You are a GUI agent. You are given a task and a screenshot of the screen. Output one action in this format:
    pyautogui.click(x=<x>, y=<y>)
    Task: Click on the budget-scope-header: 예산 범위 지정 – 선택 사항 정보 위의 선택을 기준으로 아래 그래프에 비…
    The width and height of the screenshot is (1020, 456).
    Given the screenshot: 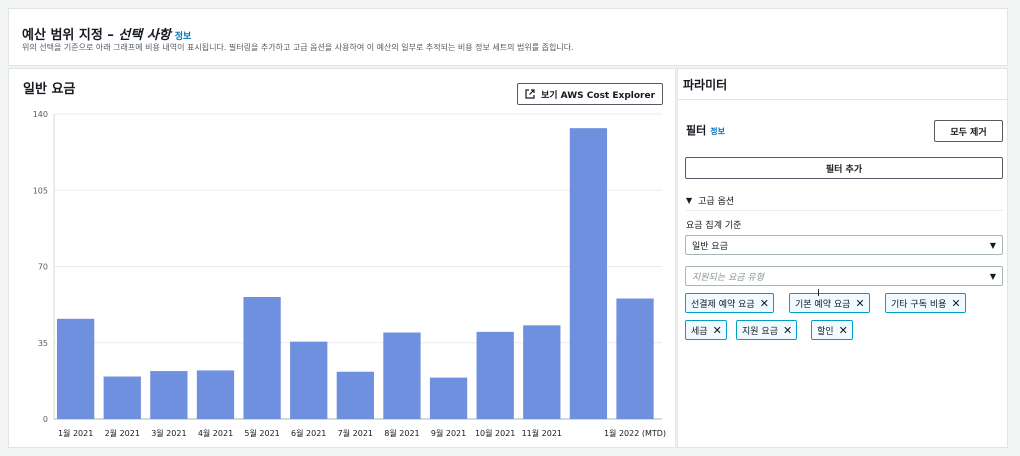 What is the action you would take?
    pyautogui.click(x=508, y=37)
    